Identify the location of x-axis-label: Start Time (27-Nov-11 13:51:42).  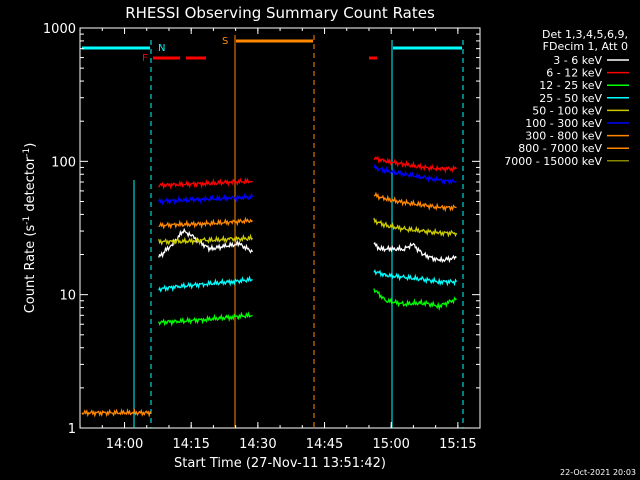
(280, 463).